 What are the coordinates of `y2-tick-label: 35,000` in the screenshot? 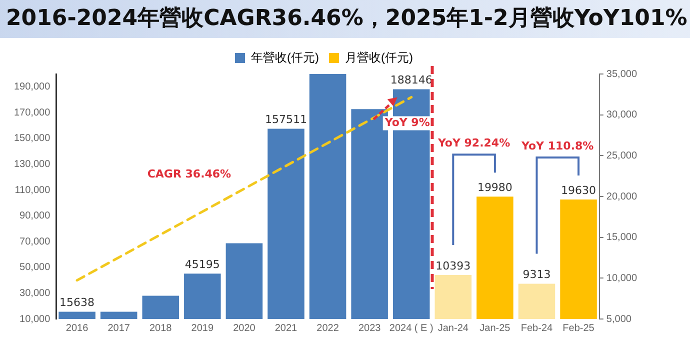 It's located at (622, 74).